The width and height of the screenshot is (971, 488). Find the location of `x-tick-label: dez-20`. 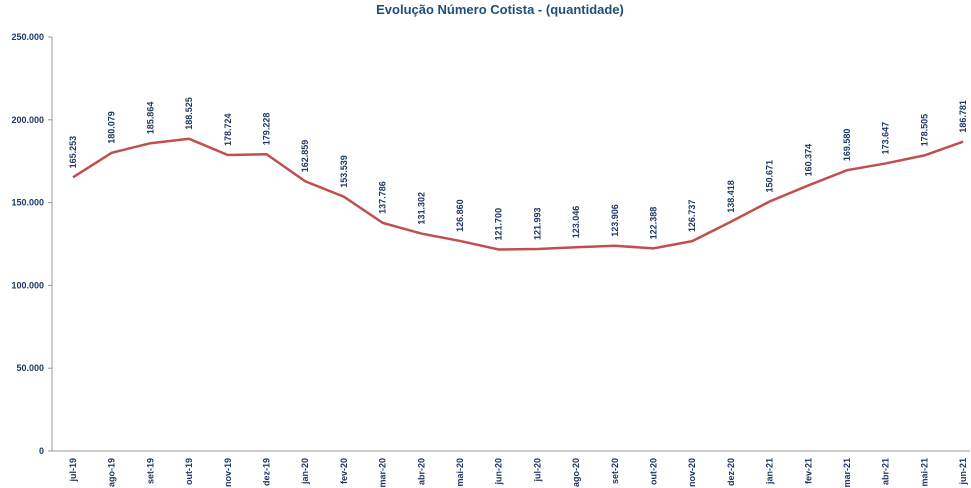

x-tick-label: dez-20 is located at coordinates (731, 472).